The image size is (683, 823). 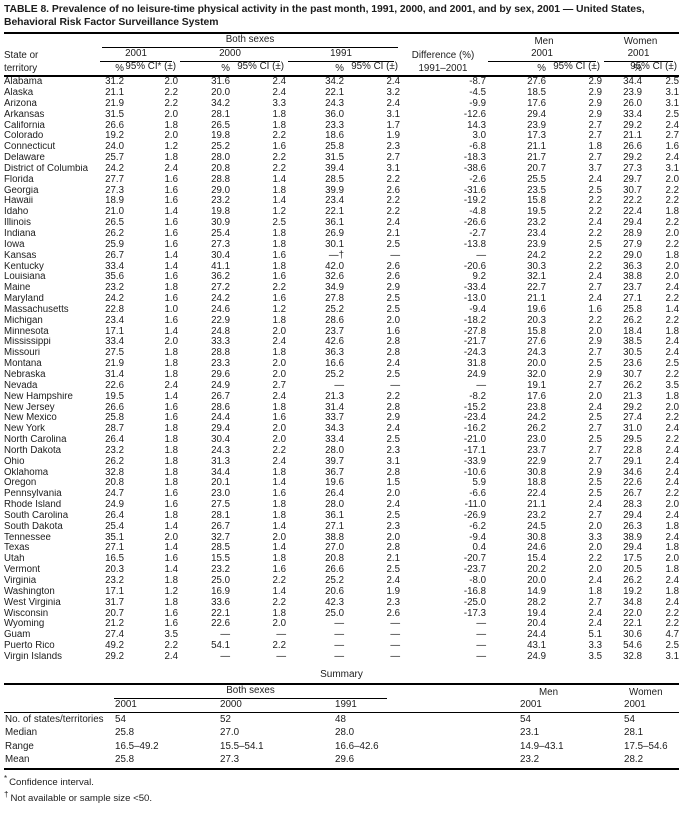 I want to click on value-cell: 22.6, so click(x=220, y=624).